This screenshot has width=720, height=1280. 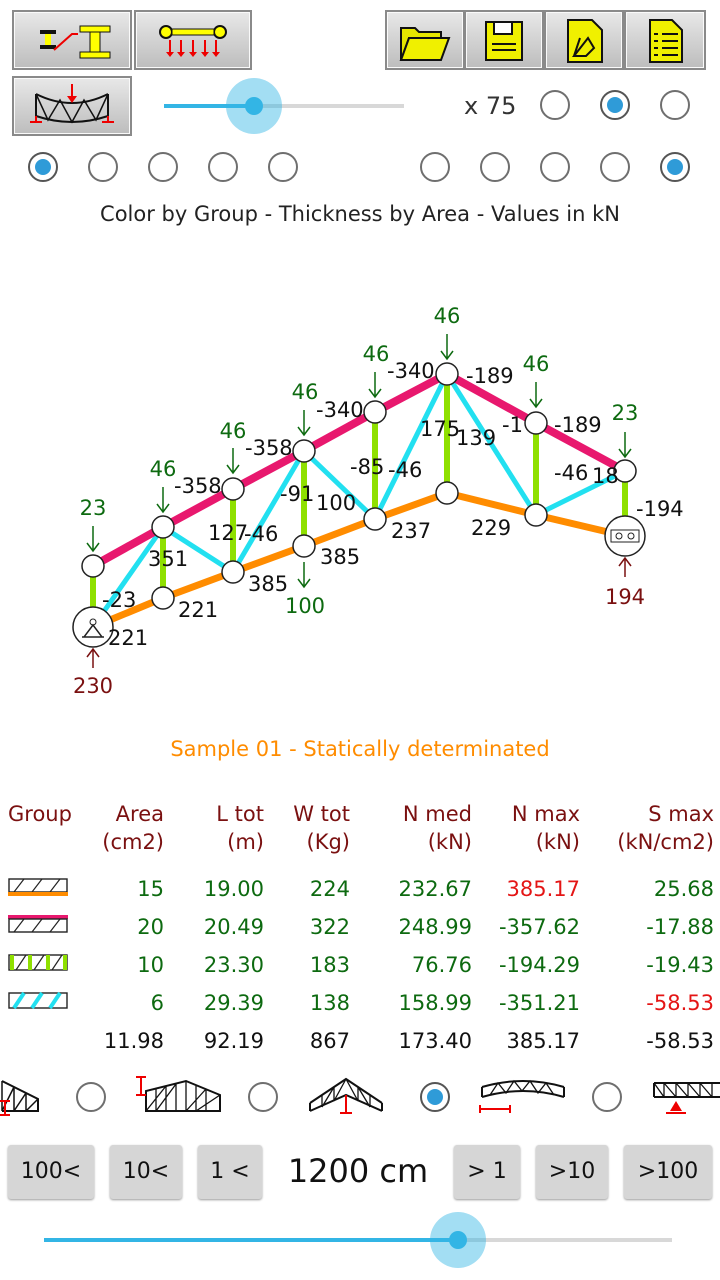 What do you see at coordinates (668, 1172) in the screenshot?
I see `span-plus-100-button: >100` at bounding box center [668, 1172].